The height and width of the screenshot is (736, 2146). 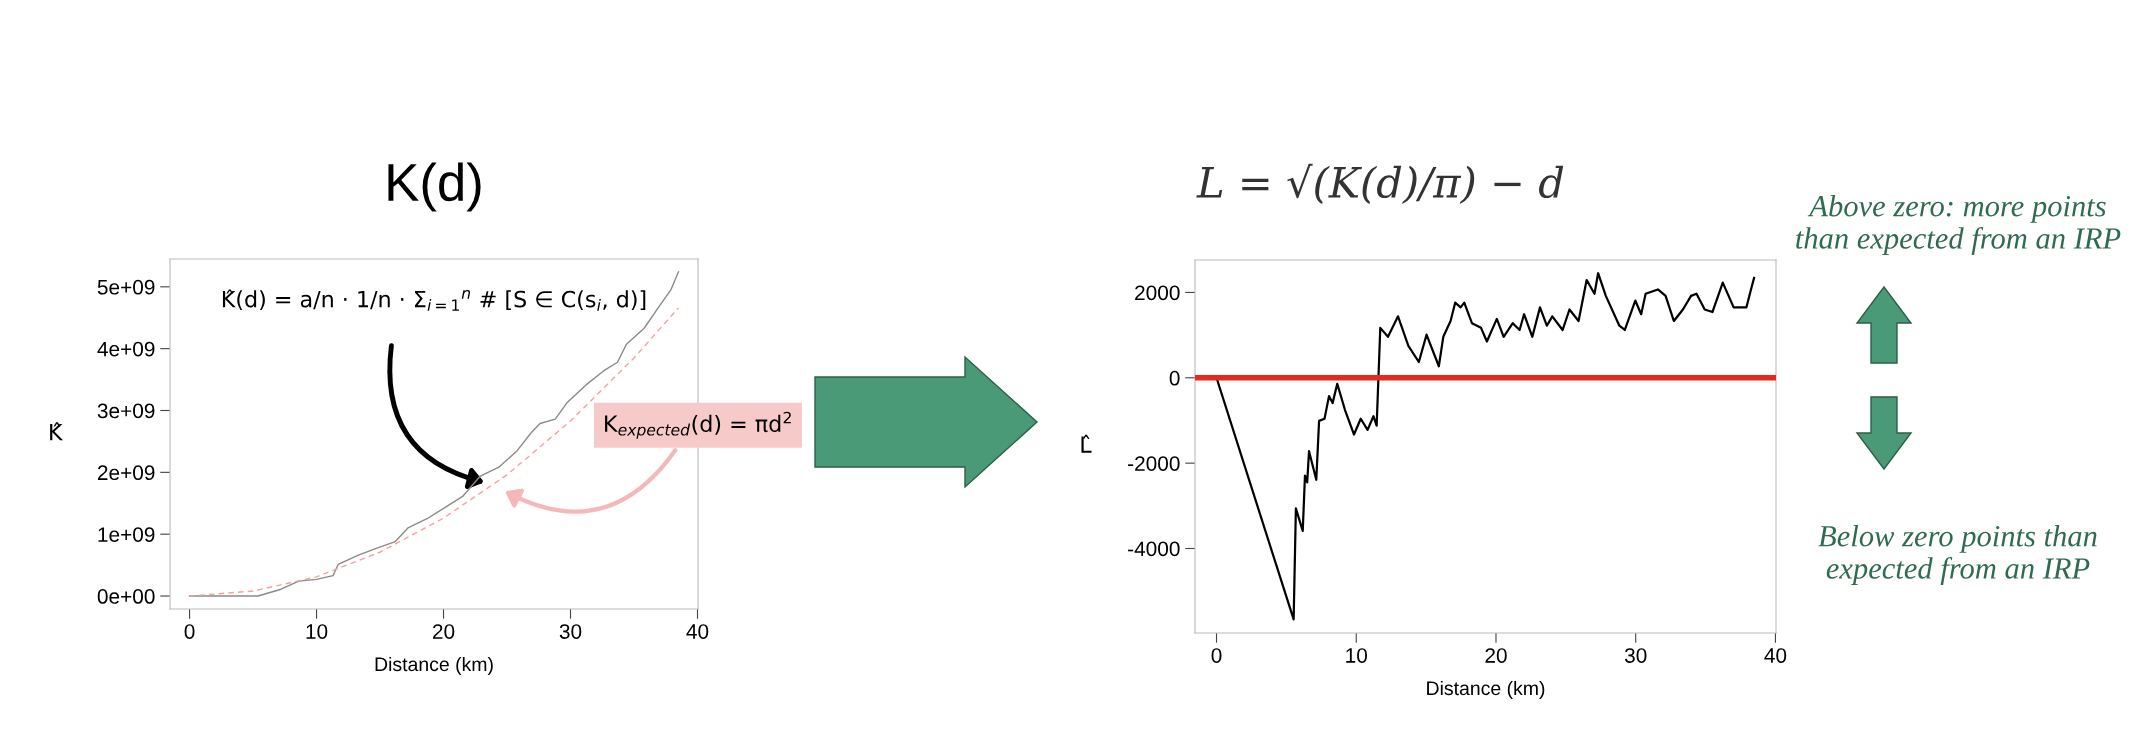 What do you see at coordinates (1958, 225) in the screenshot?
I see `text: Above zero: more points than expected from an IRP` at bounding box center [1958, 225].